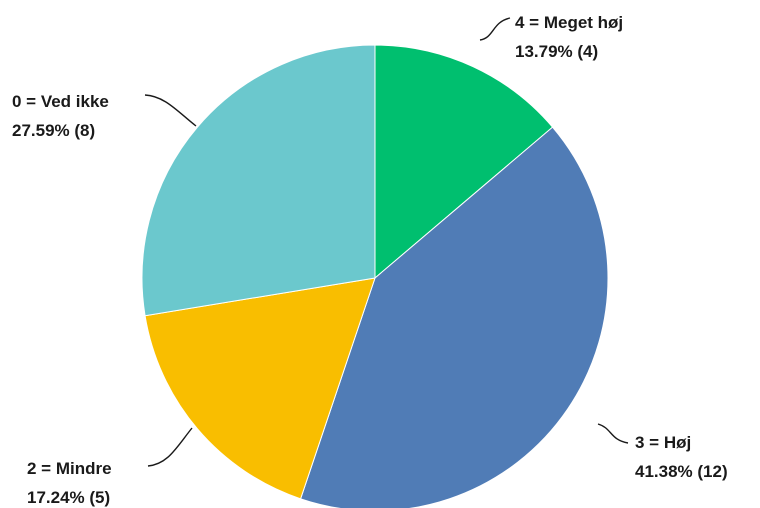 This screenshot has height=508, width=760. What do you see at coordinates (69, 468) in the screenshot?
I see `slice-label-2: 2 = Mindre` at bounding box center [69, 468].